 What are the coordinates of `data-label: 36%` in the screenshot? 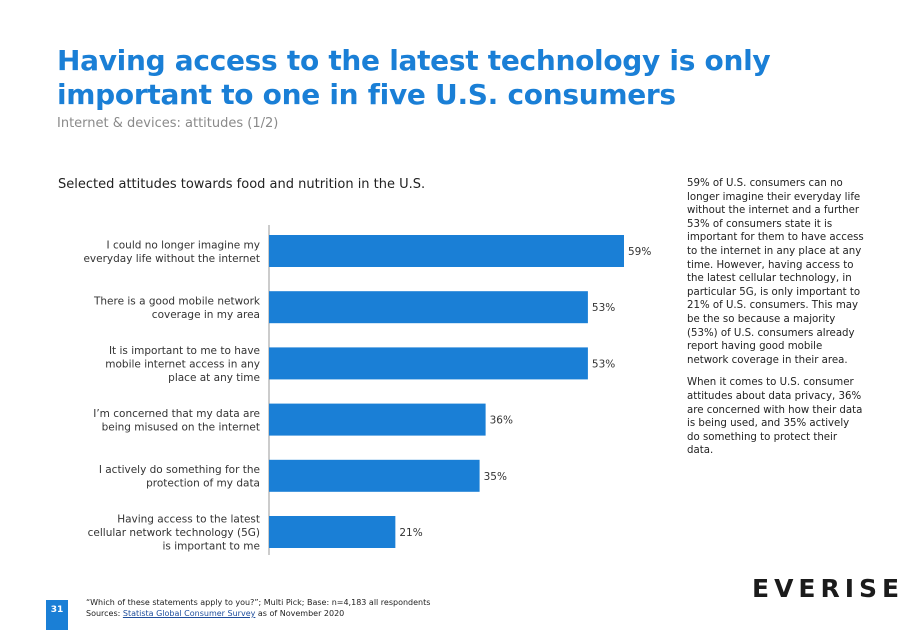 It's located at (501, 421).